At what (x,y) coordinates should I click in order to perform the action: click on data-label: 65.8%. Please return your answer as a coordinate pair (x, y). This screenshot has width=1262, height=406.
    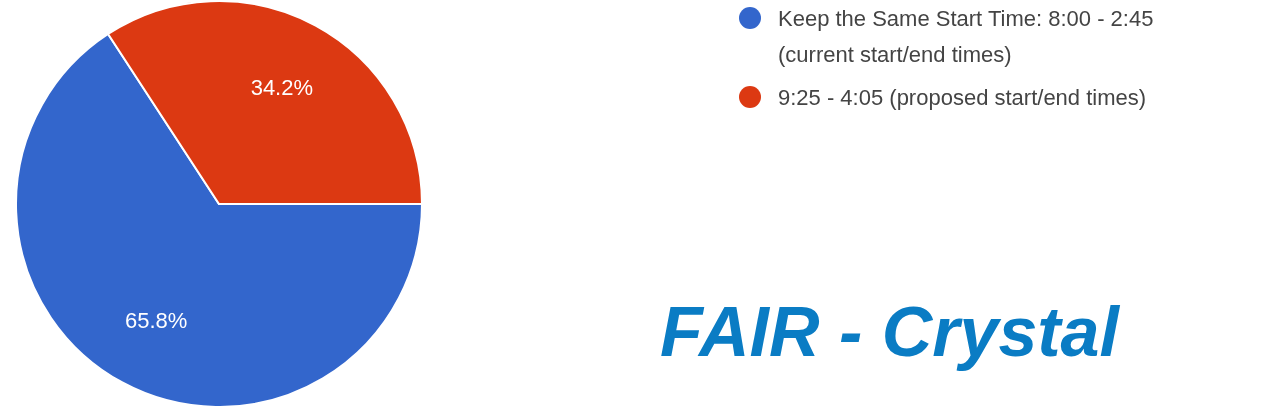
    Looking at the image, I should click on (156, 320).